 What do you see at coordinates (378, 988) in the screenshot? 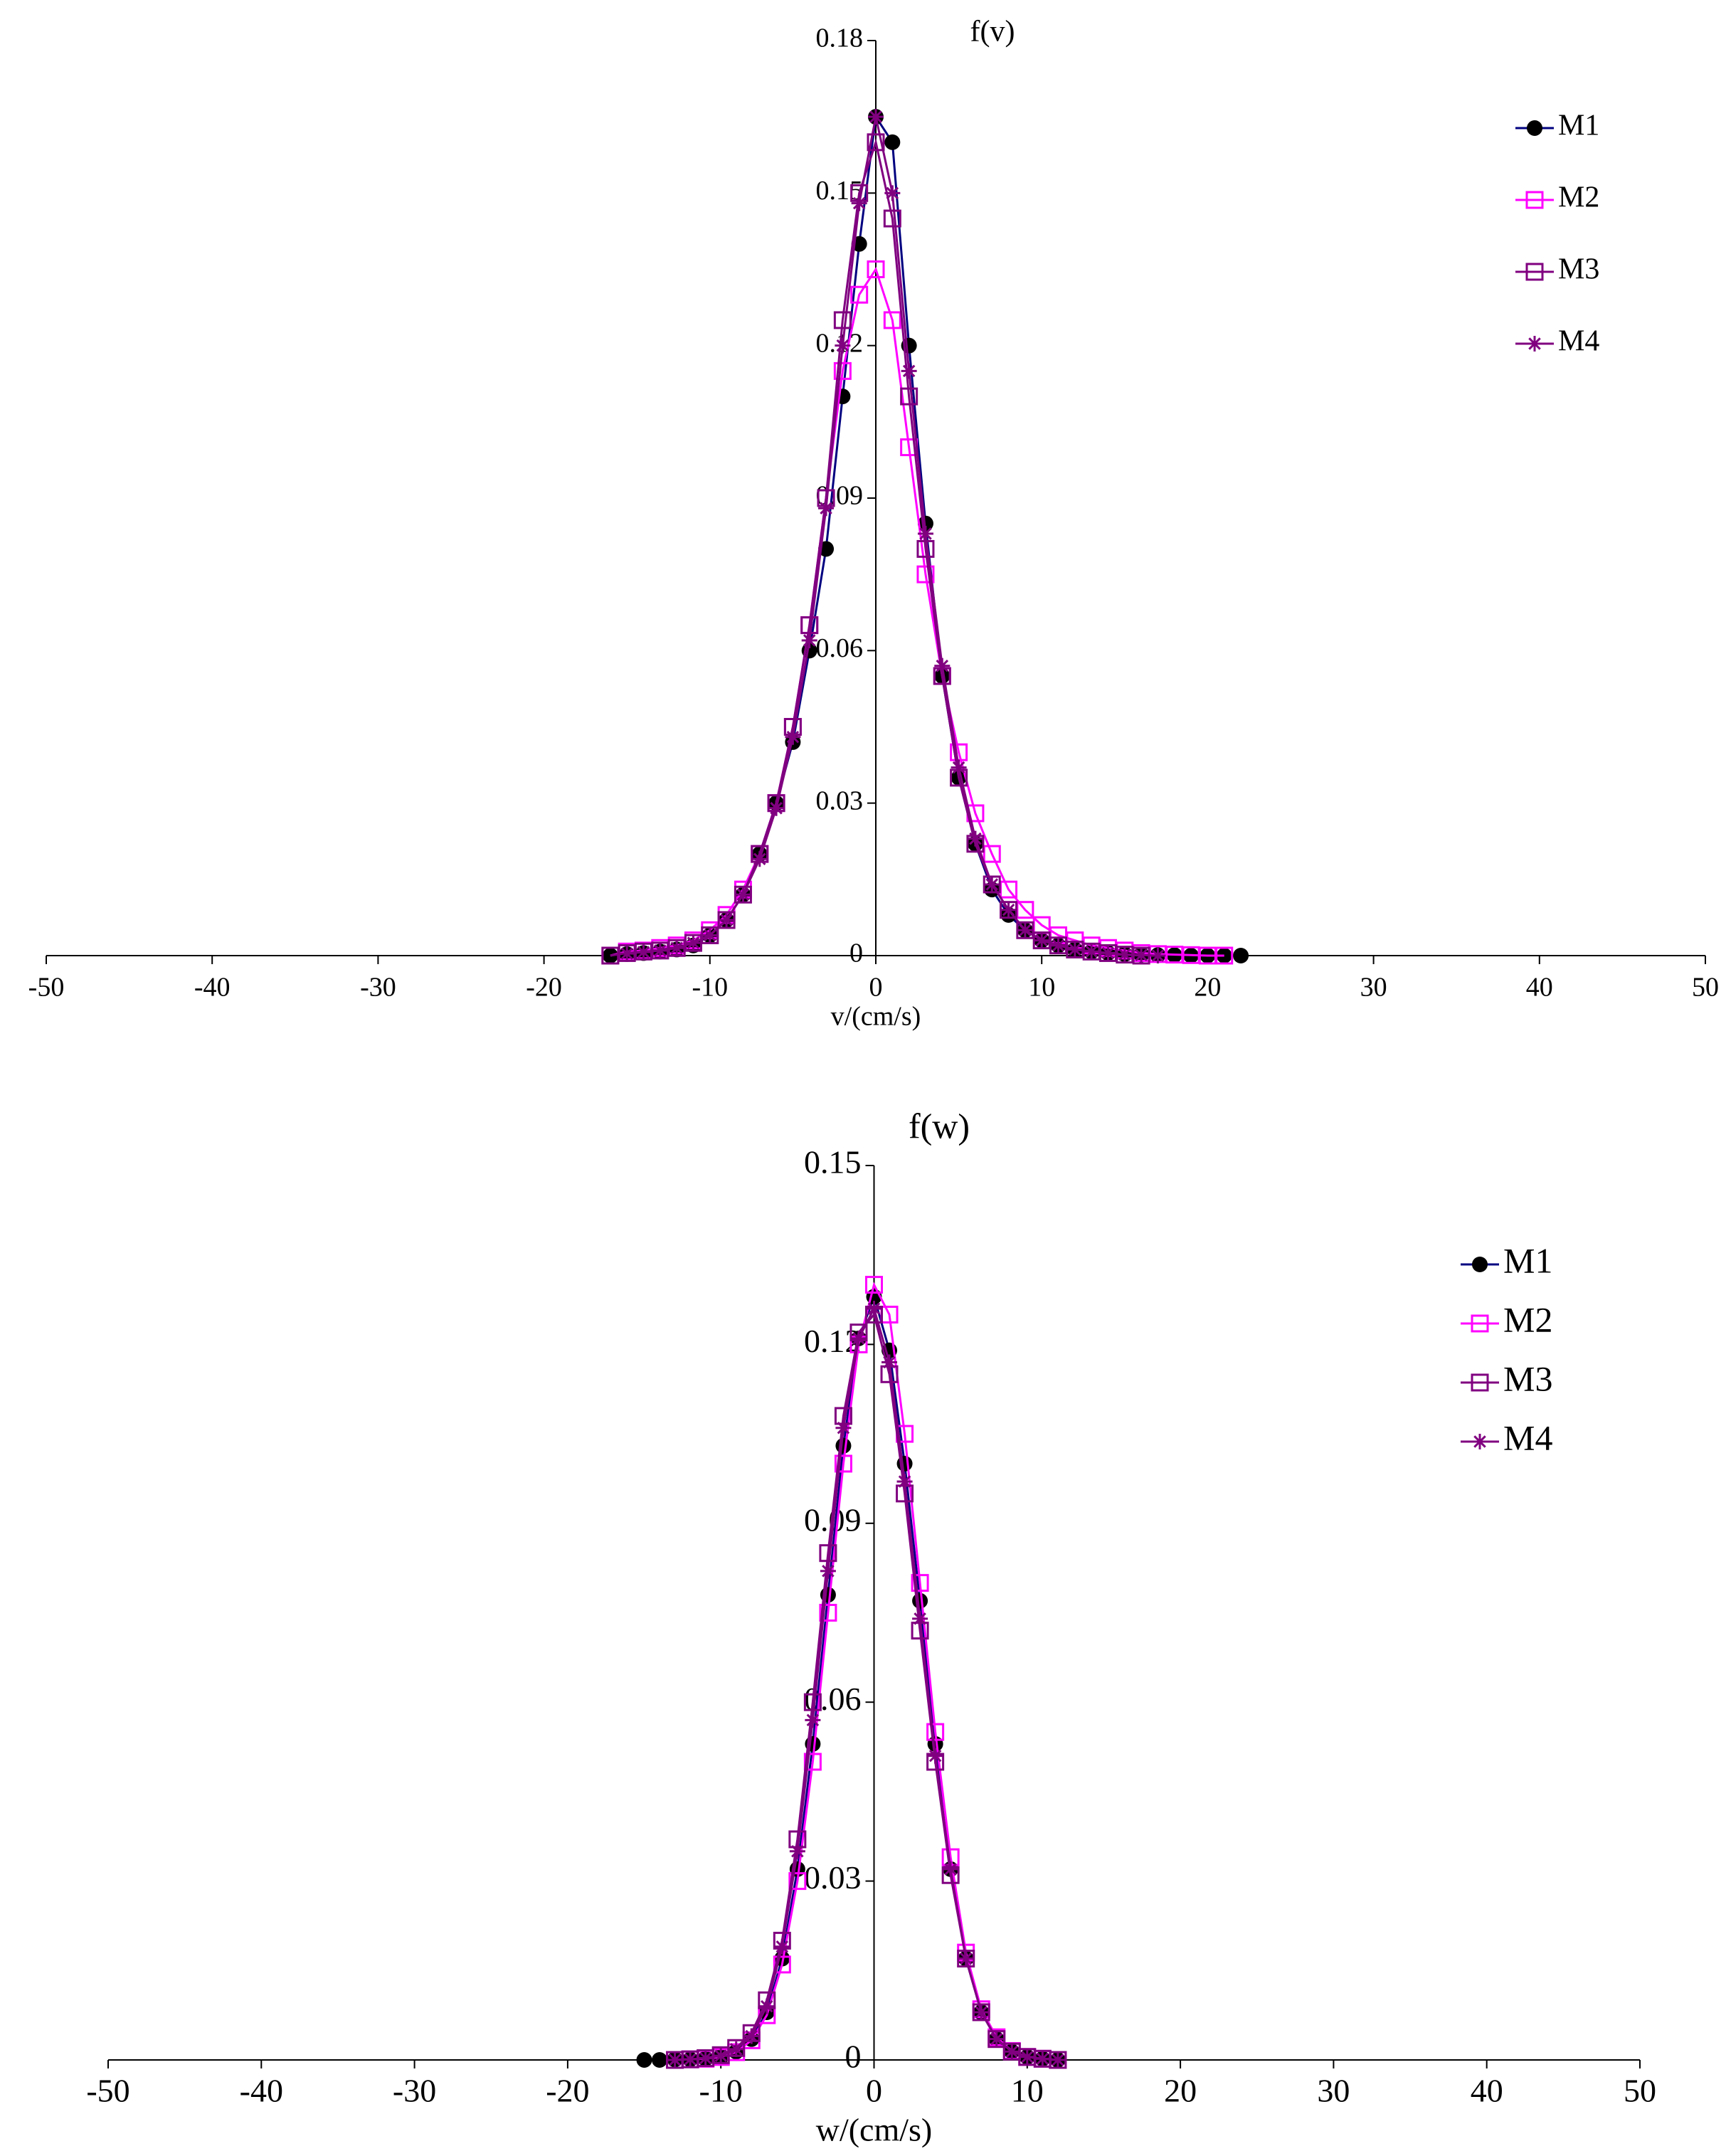
I see `x-tick-label: -30` at bounding box center [378, 988].